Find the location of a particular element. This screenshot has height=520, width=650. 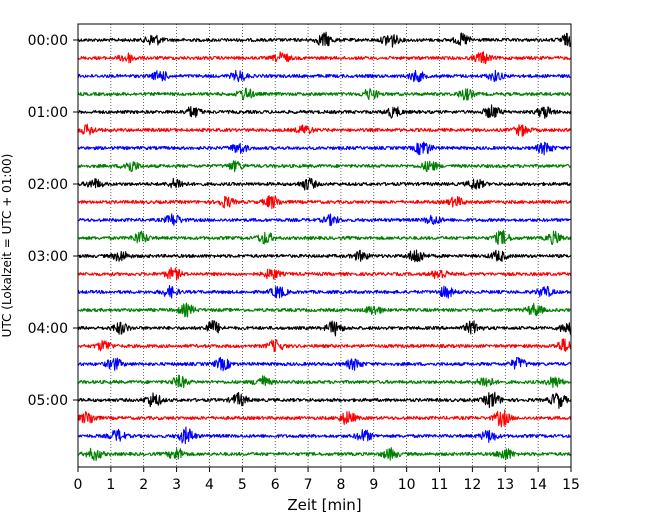

y-axis: 00:00 01:00 02:00 03:00 04:00 05:00 is located at coordinates (53, 221).